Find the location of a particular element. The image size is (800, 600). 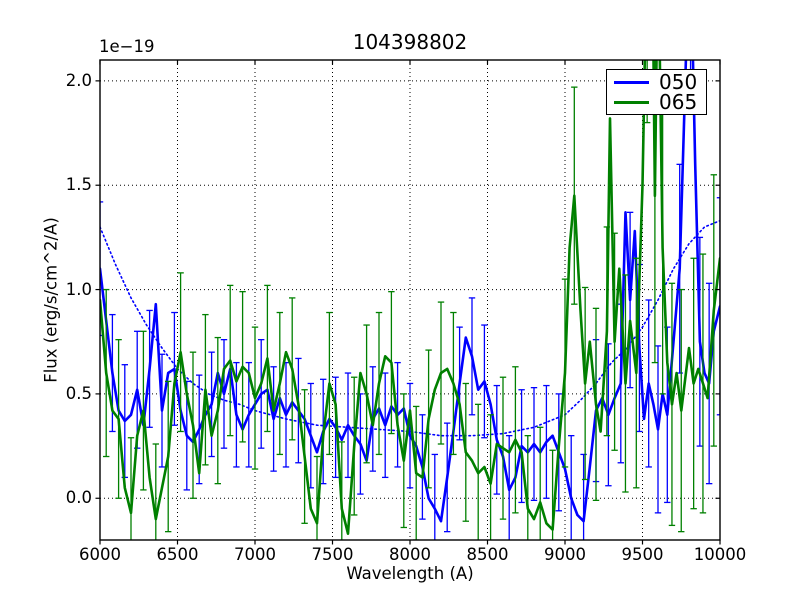

x-tick-label: 9500 is located at coordinates (642, 554).